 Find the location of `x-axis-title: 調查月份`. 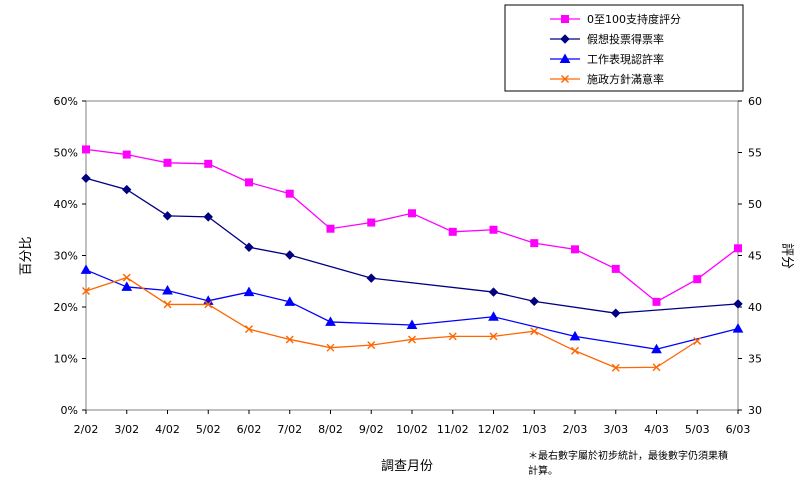

x-axis-title: 調查月份 is located at coordinates (407, 466).